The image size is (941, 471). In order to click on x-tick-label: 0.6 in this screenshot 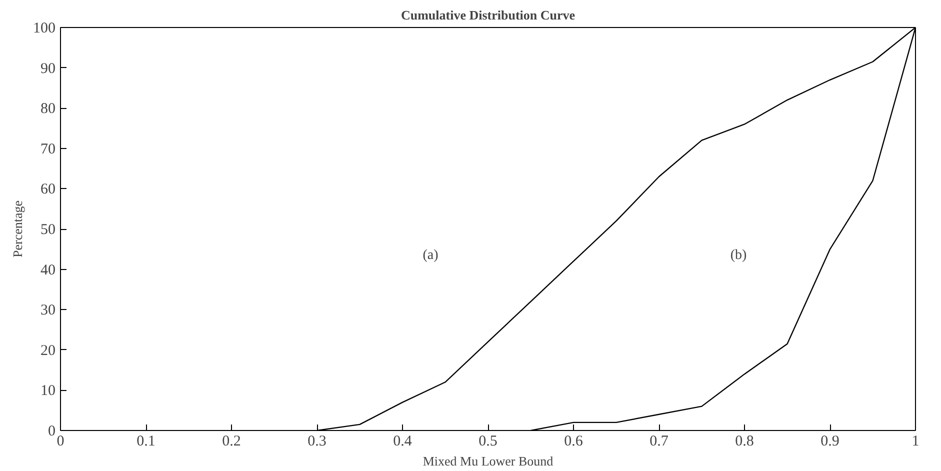, I will do `click(574, 442)`.